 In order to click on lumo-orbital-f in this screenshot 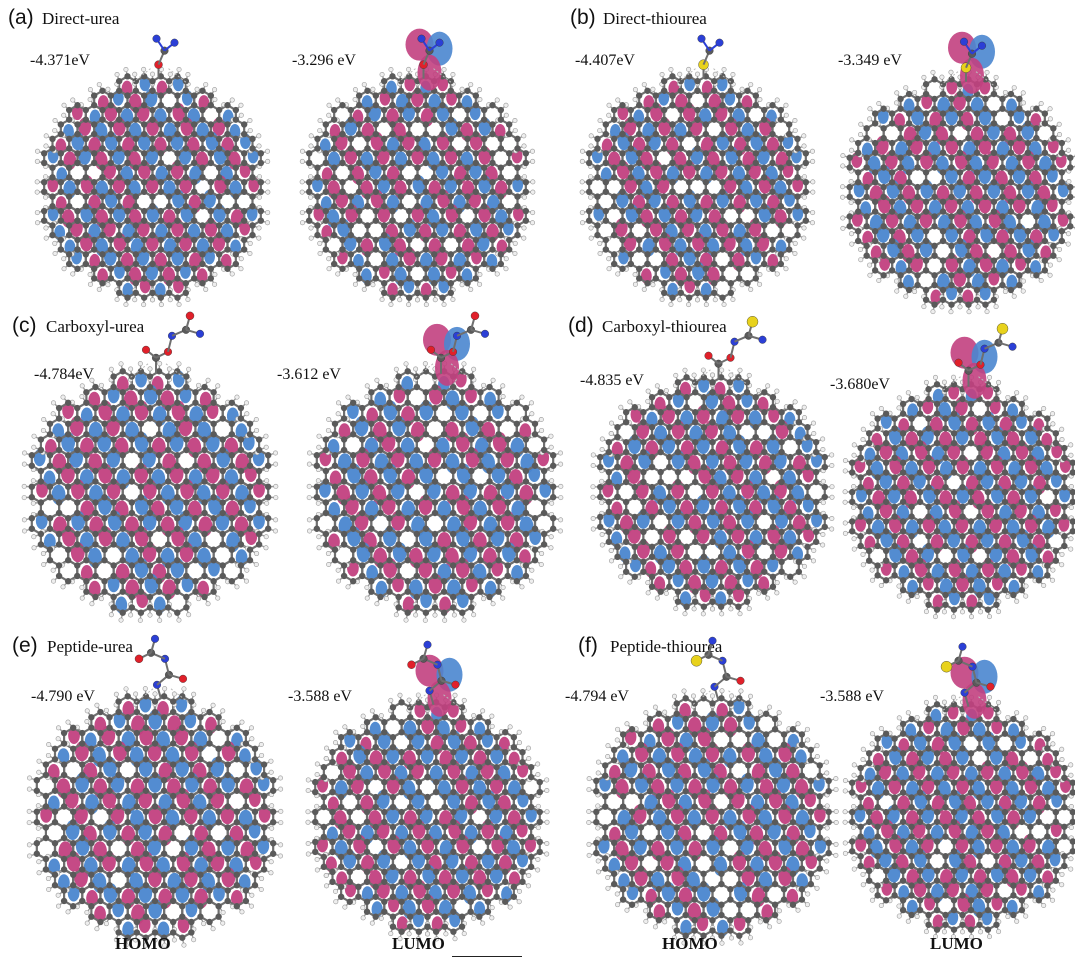, I will do `click(958, 791)`.